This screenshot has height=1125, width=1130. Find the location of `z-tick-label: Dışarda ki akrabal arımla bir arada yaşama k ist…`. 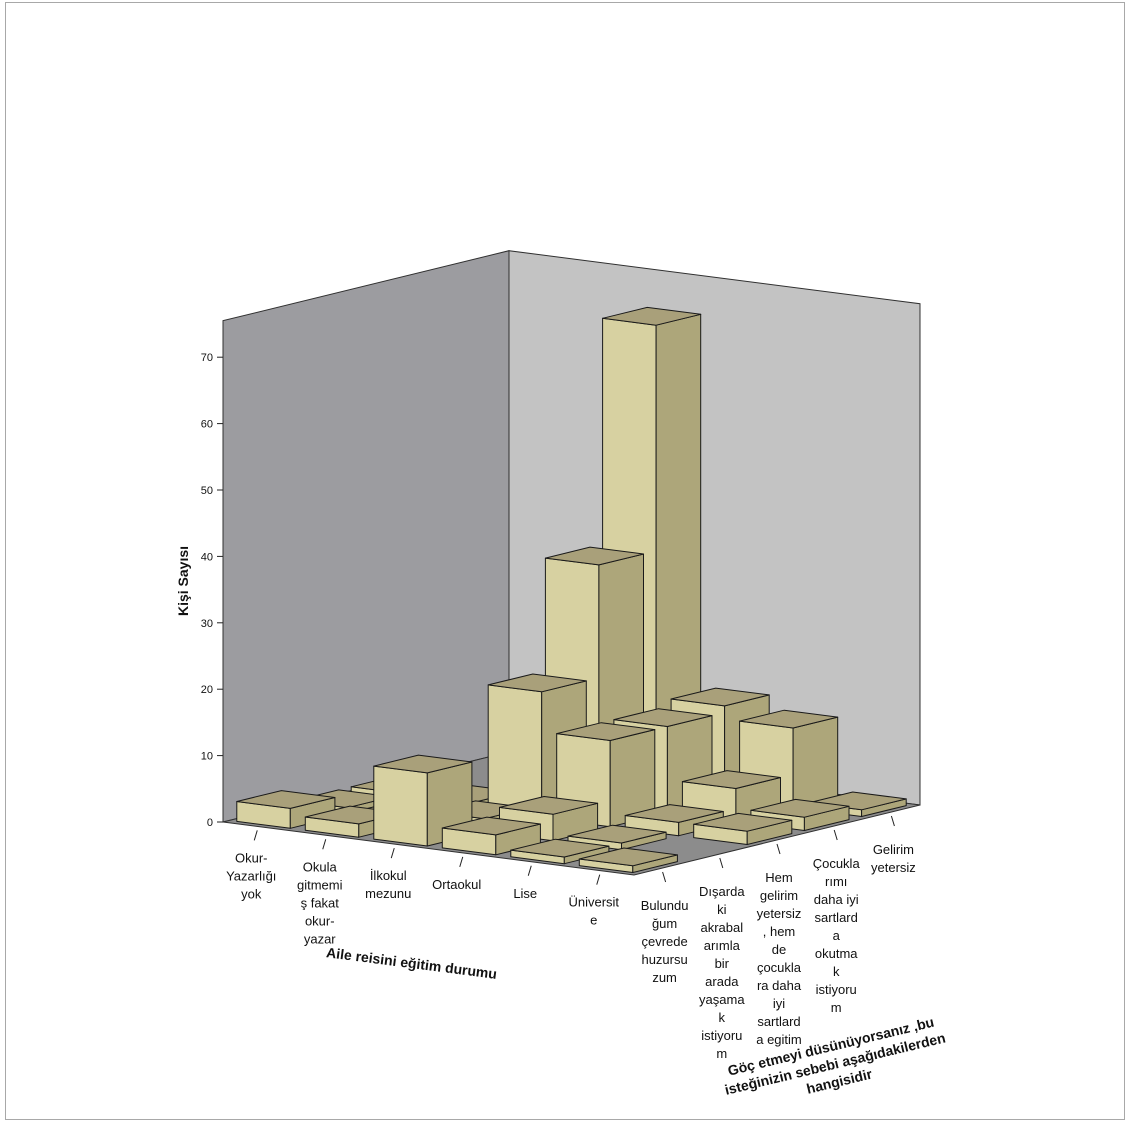

z-tick-label: Dışarda ki akrabal arımla bir arada yaşama k ist… is located at coordinates (722, 972).